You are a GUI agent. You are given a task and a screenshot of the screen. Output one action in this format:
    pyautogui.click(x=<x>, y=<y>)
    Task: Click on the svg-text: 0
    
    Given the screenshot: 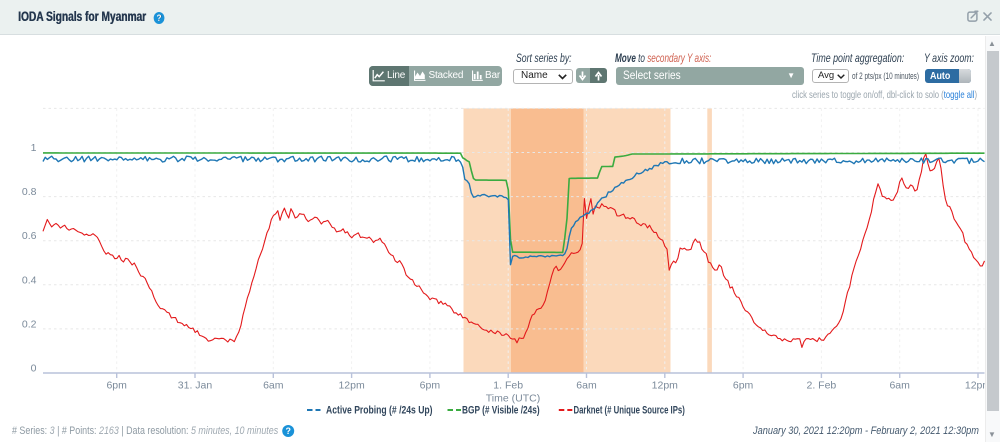 What is the action you would take?
    pyautogui.click(x=34, y=369)
    